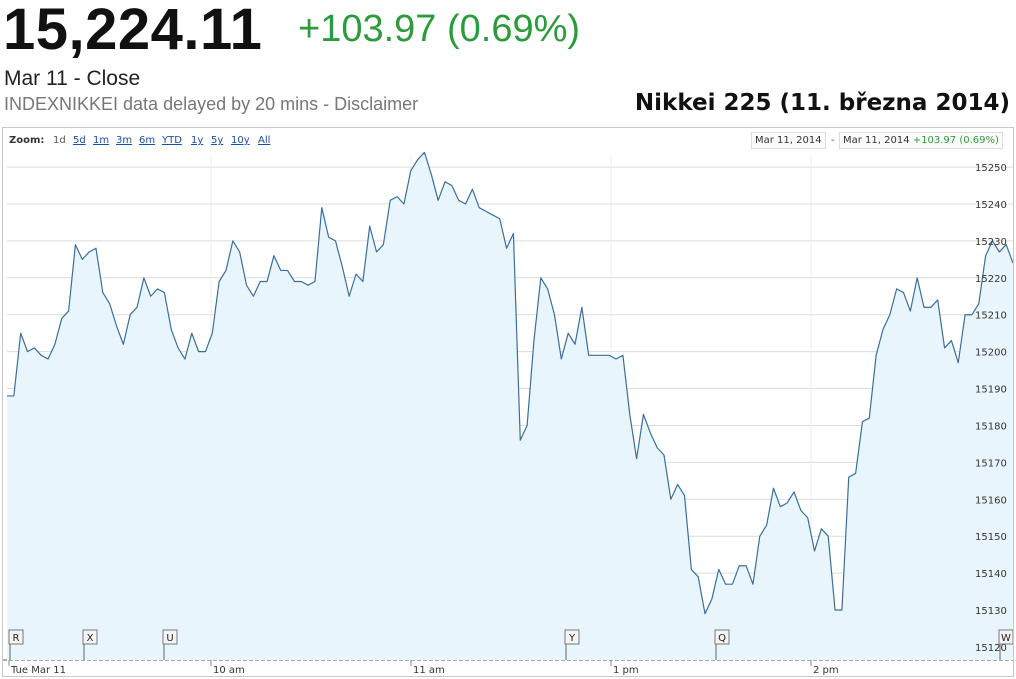 Image resolution: width=1016 pixels, height=679 pixels. What do you see at coordinates (826, 670) in the screenshot?
I see `x-tick-label: 2 pm` at bounding box center [826, 670].